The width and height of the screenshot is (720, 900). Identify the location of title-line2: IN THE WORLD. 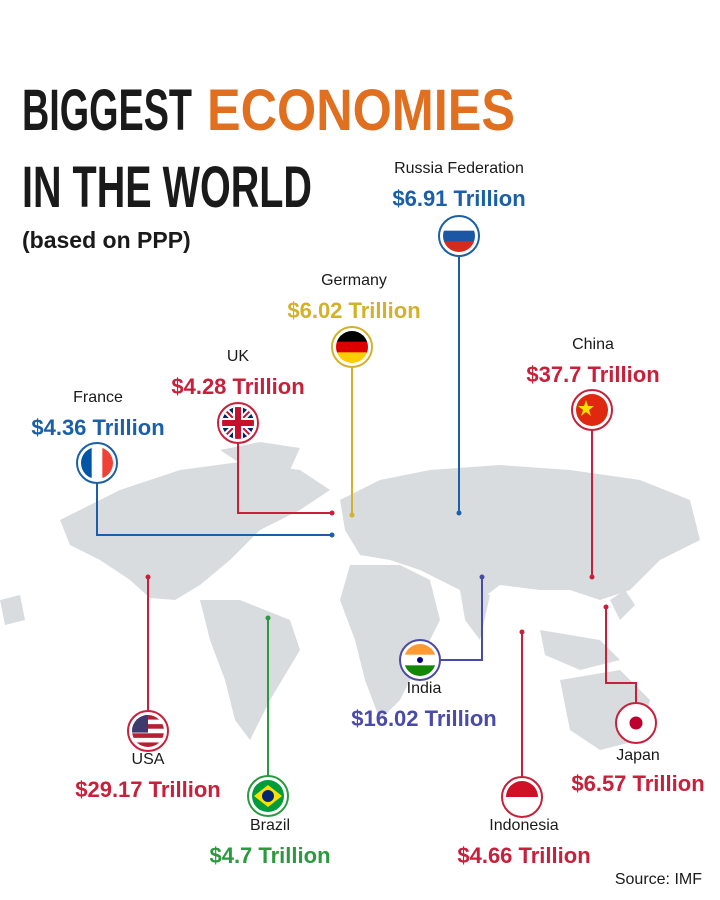
(167, 187).